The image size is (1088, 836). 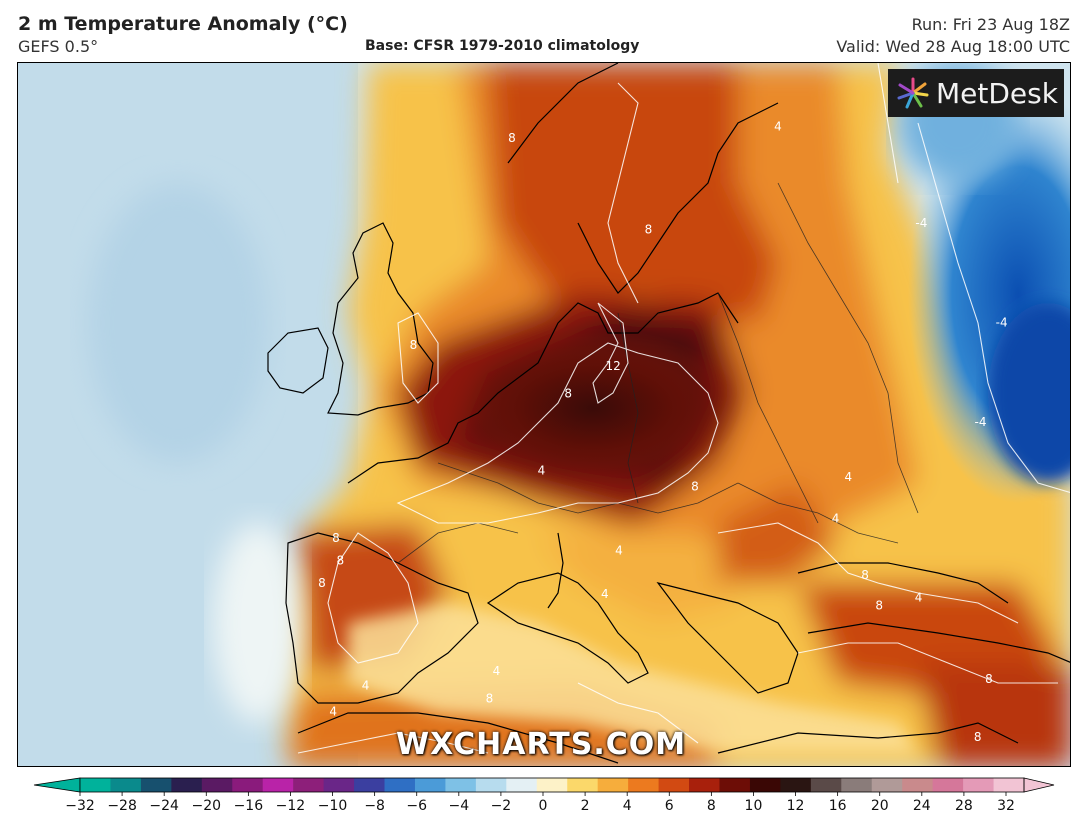 I want to click on colorbar-cells, so click(x=544, y=785).